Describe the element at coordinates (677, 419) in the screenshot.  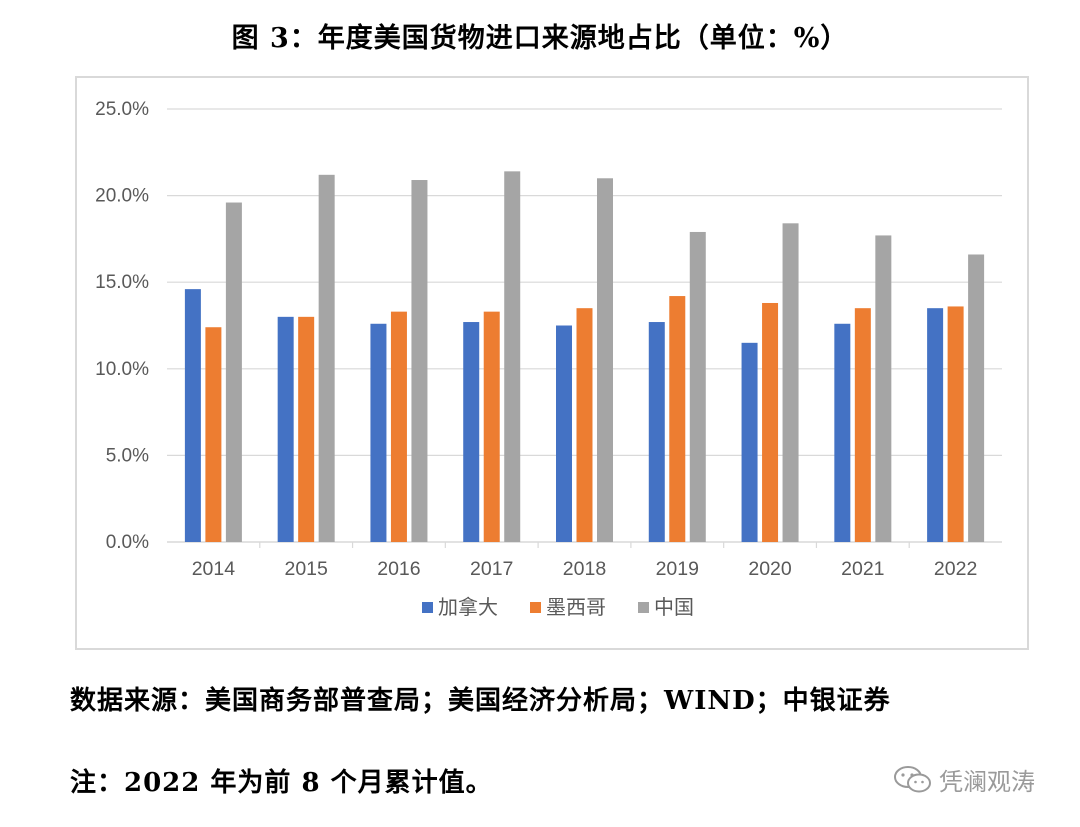
I see `bar-墨西哥-2019` at that location.